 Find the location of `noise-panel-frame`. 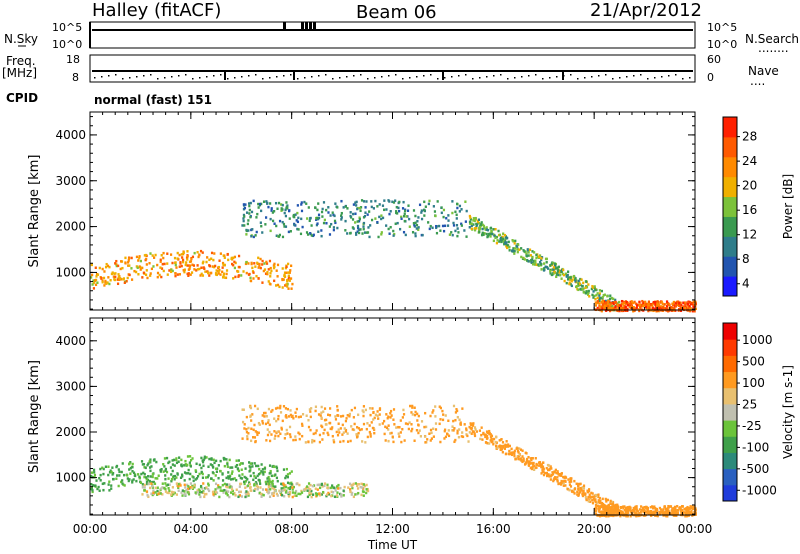

noise-panel-frame is located at coordinates (392, 35).